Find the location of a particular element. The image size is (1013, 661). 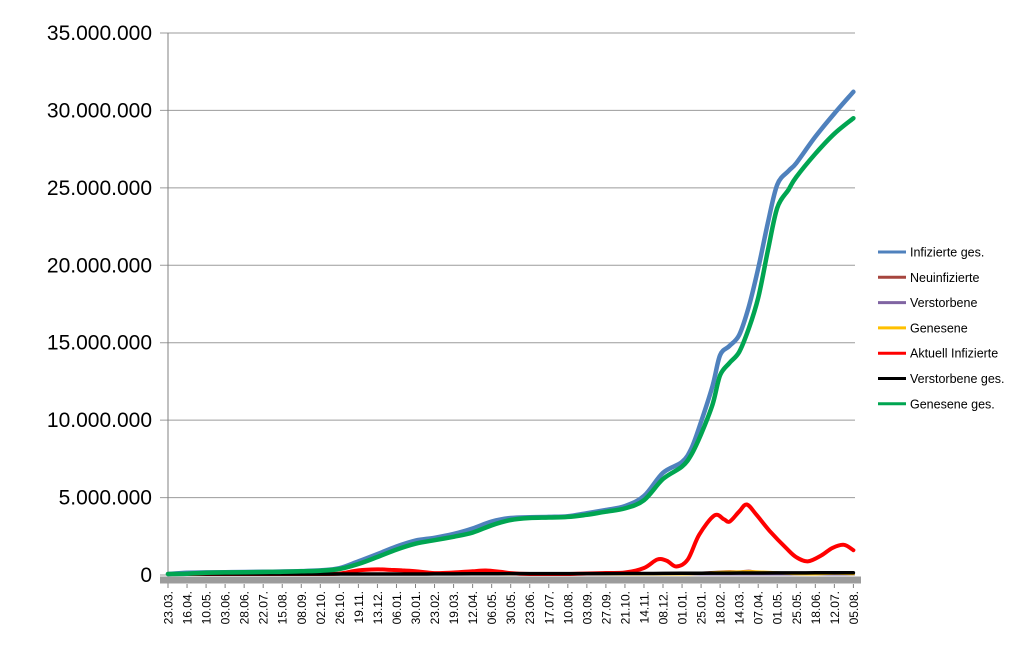

x-axis-label: 03.09. is located at coordinates (587, 607).